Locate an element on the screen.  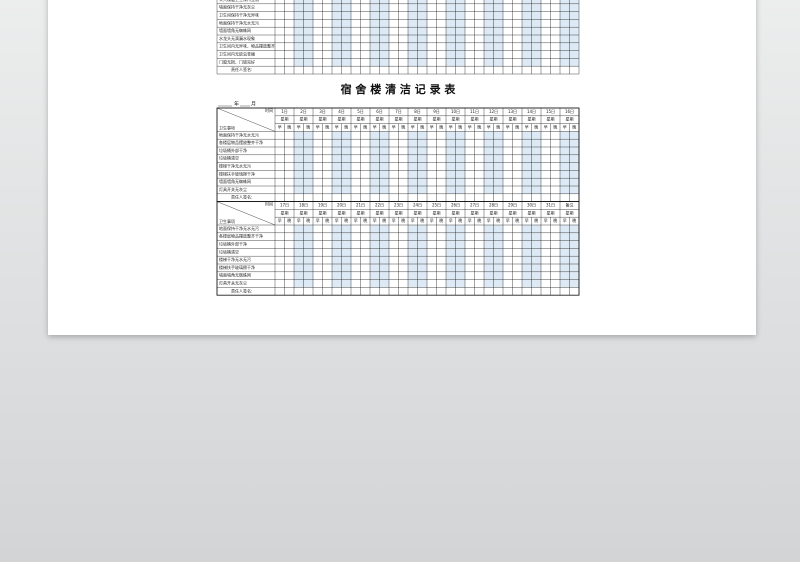
day-label: 29日 is located at coordinates (512, 205).